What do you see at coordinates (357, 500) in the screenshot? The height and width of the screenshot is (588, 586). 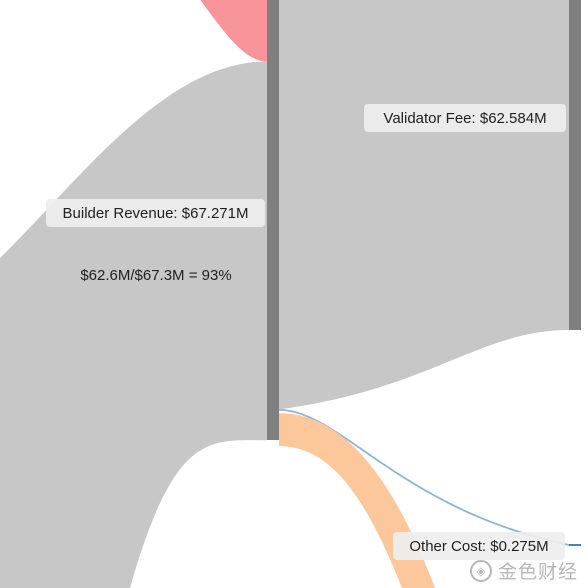 I see `link-other-outflow` at bounding box center [357, 500].